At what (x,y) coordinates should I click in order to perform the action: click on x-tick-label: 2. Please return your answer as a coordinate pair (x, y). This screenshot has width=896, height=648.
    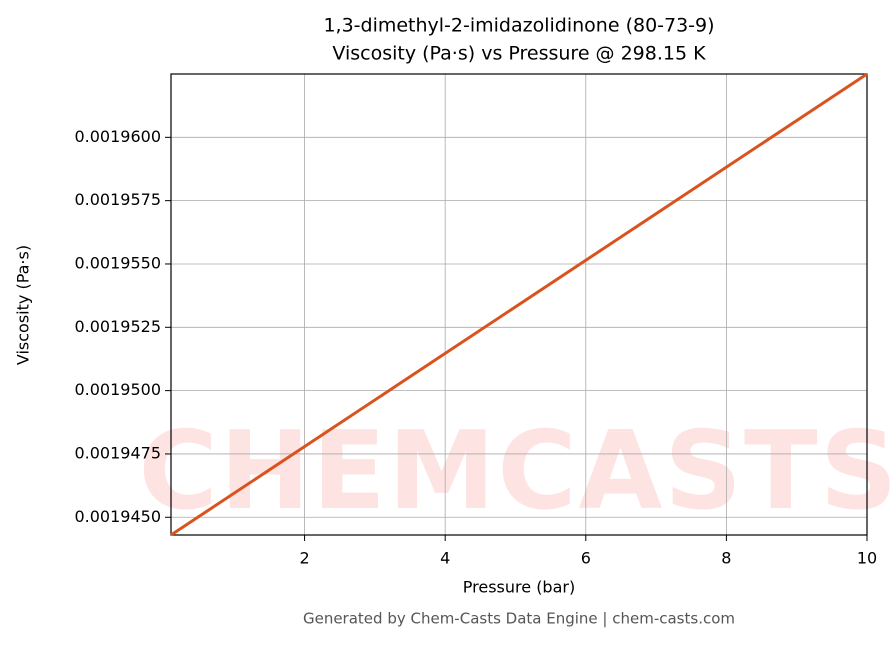
    Looking at the image, I should click on (304, 558).